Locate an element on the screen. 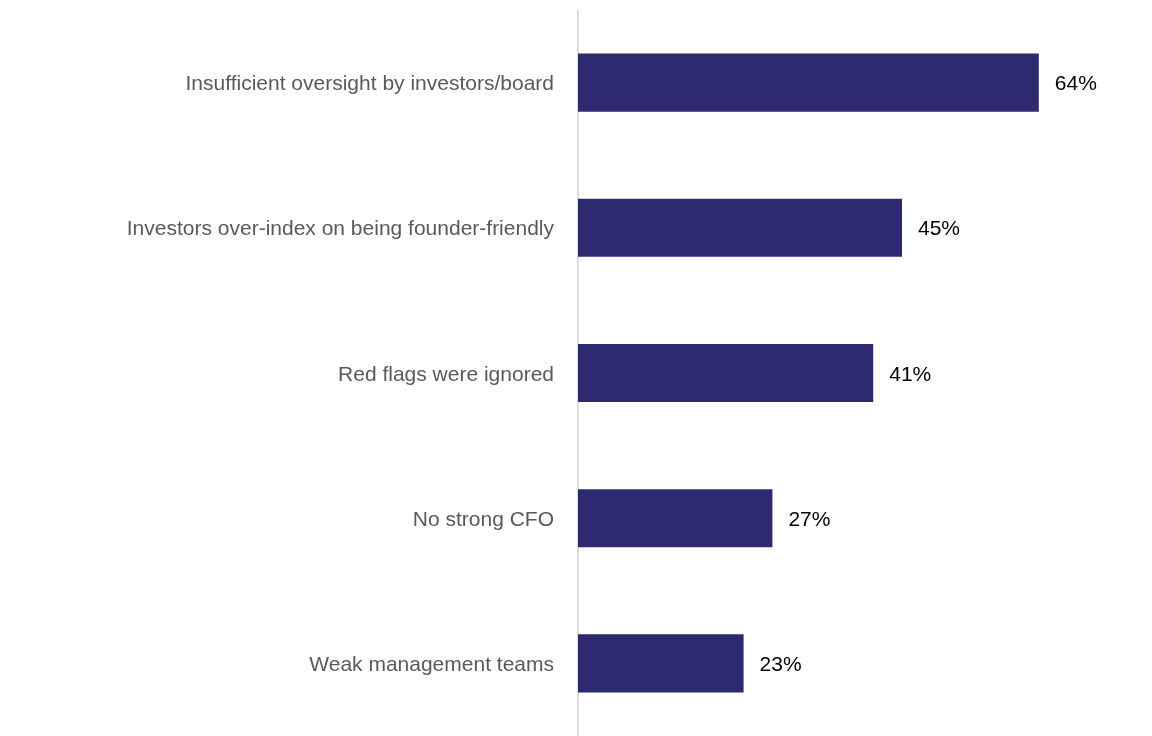  y-tick-label: Red flags were ignored is located at coordinates (446, 373).